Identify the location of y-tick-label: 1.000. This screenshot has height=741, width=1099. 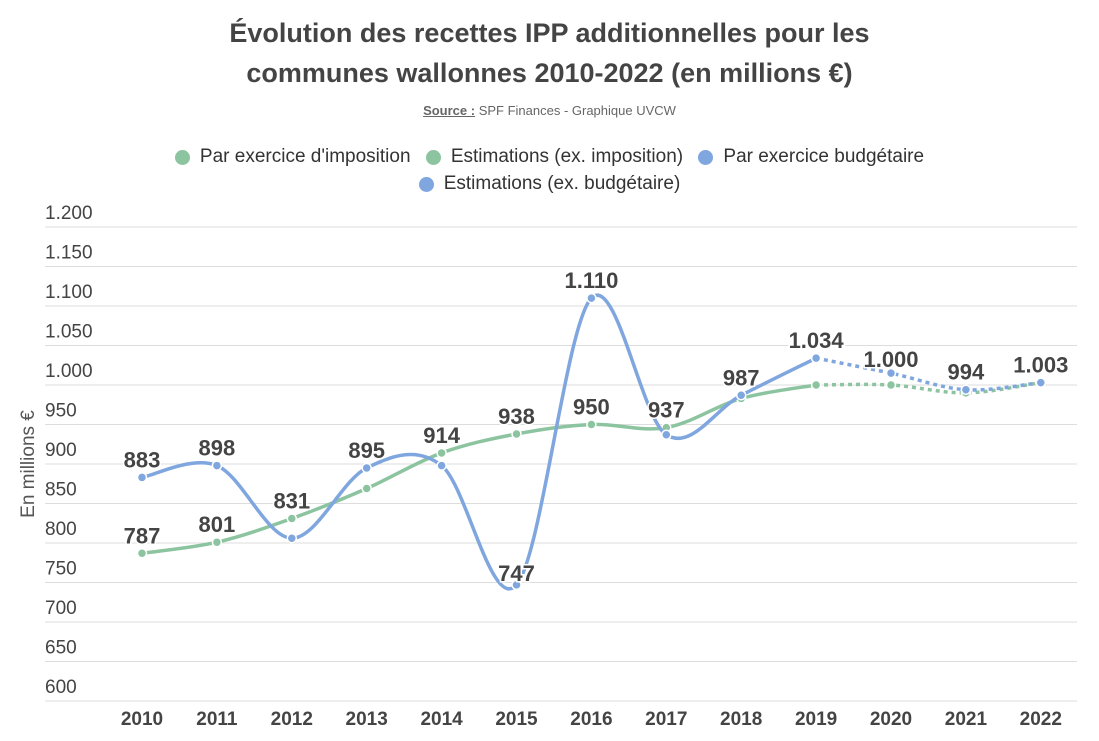
(69, 371).